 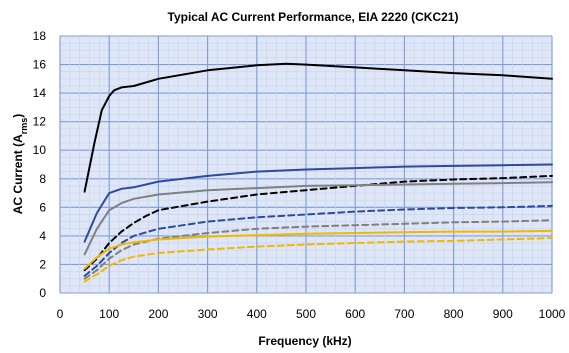 What do you see at coordinates (40, 65) in the screenshot?
I see `y-tick-label: 16` at bounding box center [40, 65].